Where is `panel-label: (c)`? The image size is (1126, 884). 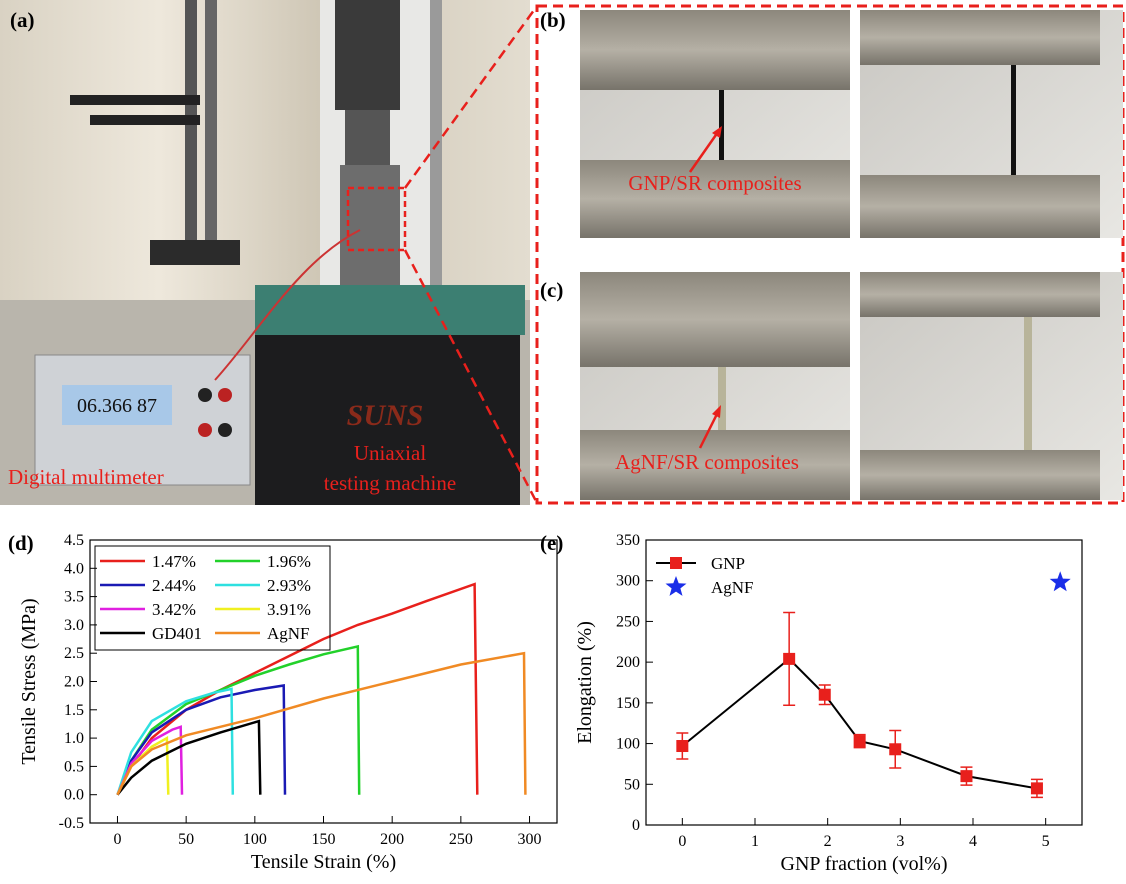
panel-label: (c) is located at coordinates (551, 290).